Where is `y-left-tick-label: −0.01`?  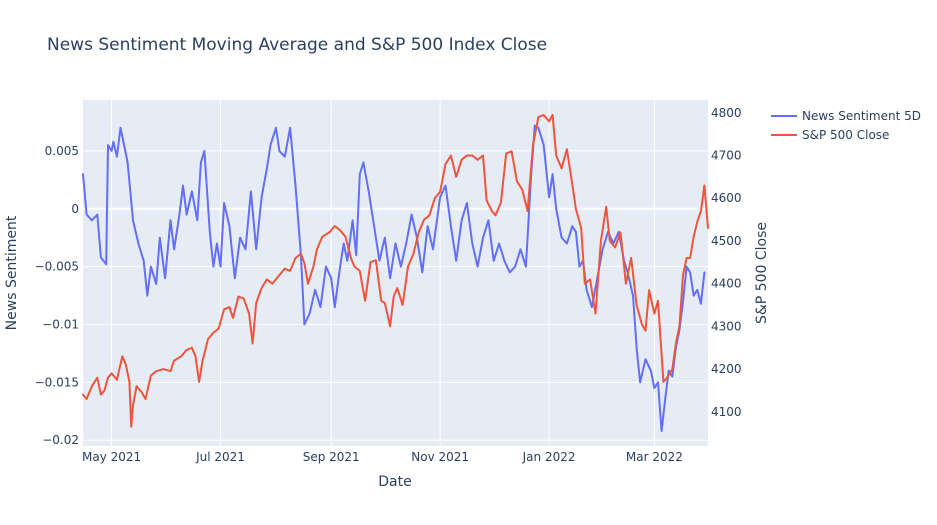
y-left-tick-label: −0.01 is located at coordinates (60, 324).